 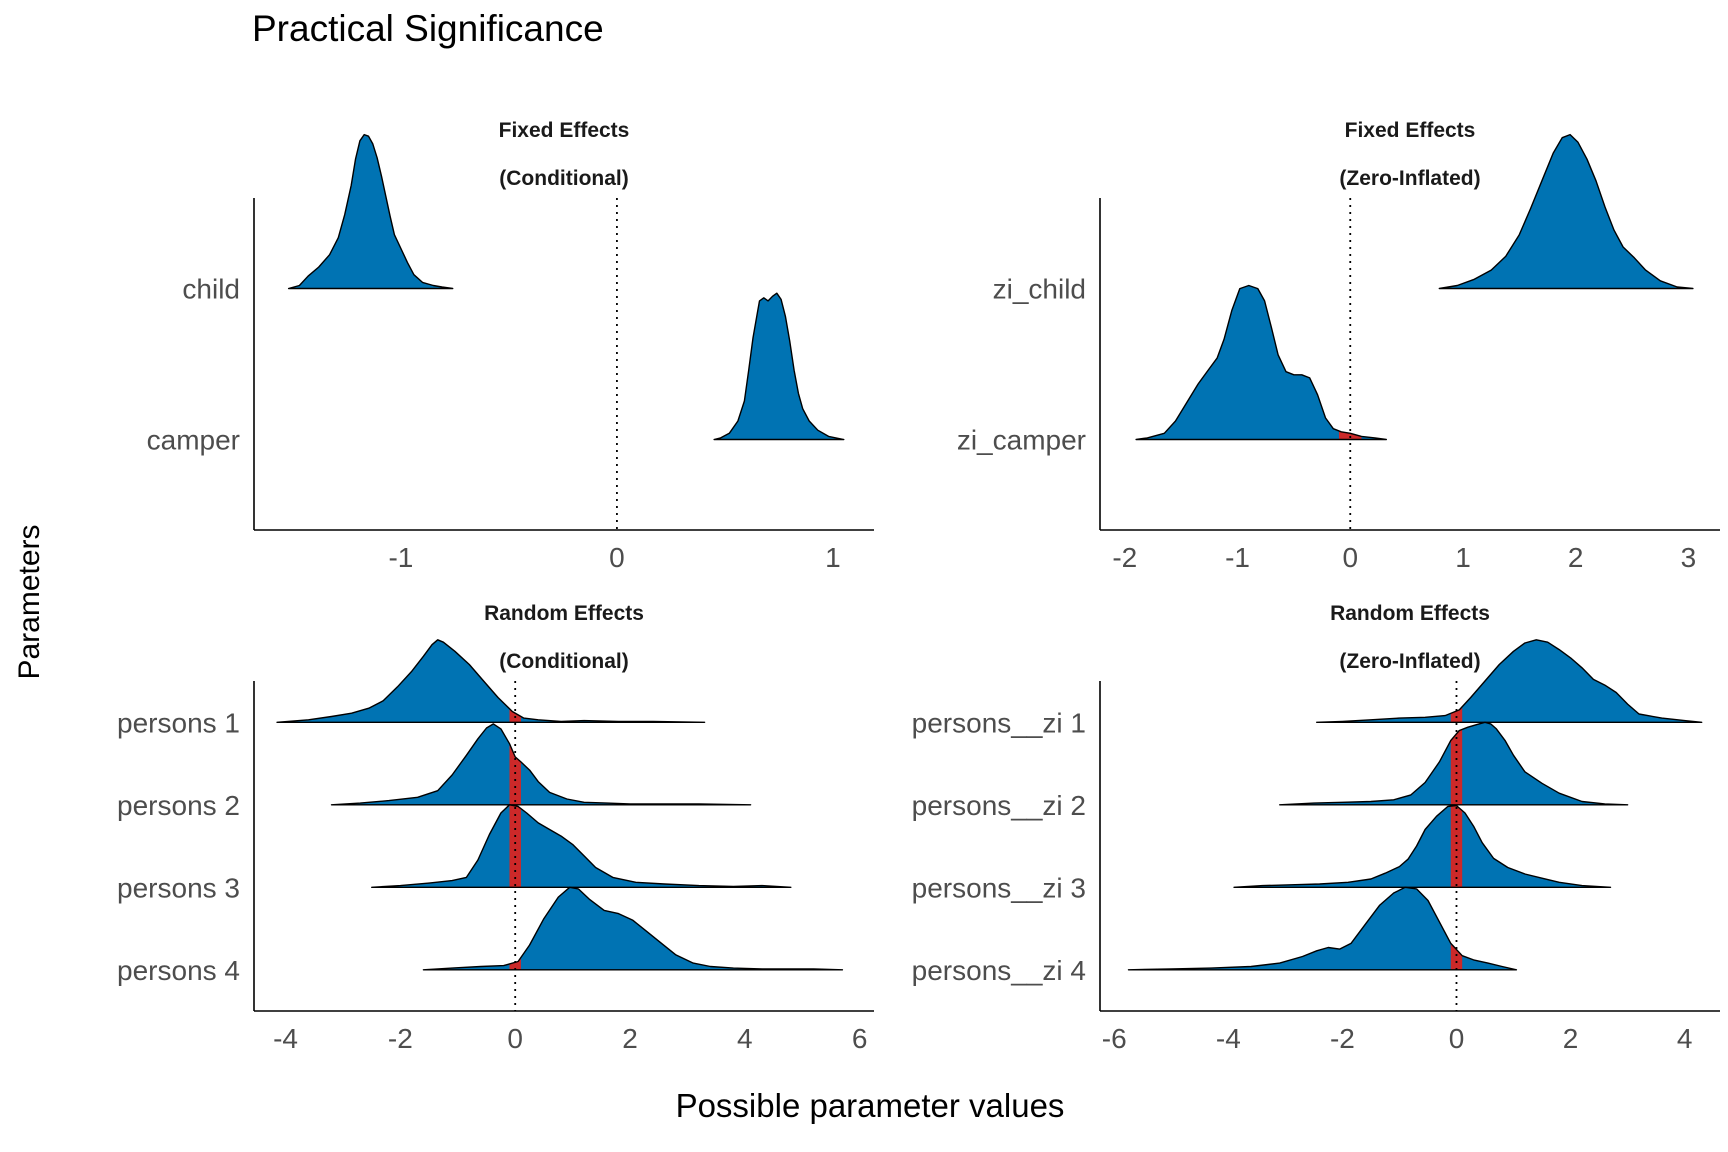 I want to click on density-camper, so click(x=779, y=366).